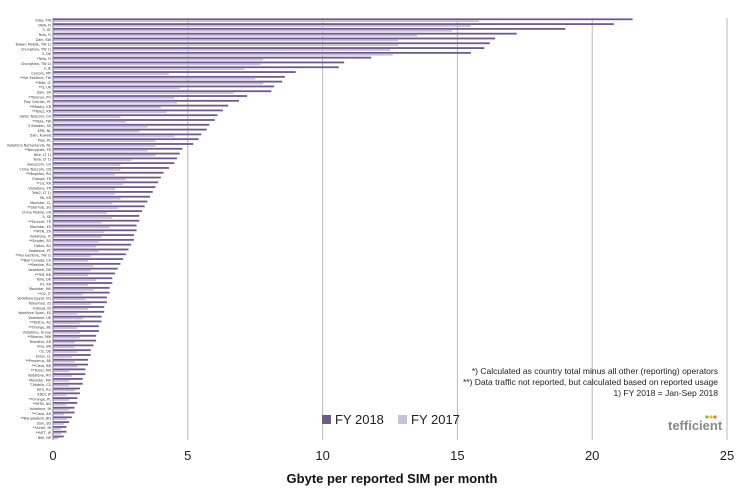 This screenshot has width=750, height=498. Describe the element at coordinates (45, 284) in the screenshot. I see `category-label: KT, KR` at that location.